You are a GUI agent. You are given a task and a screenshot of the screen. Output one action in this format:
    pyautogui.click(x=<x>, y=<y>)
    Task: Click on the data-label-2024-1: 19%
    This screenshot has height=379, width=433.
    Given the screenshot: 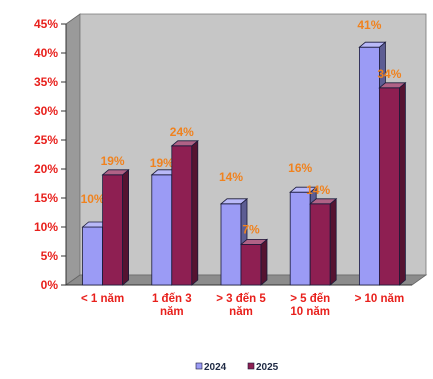 What is the action you would take?
    pyautogui.click(x=162, y=163)
    